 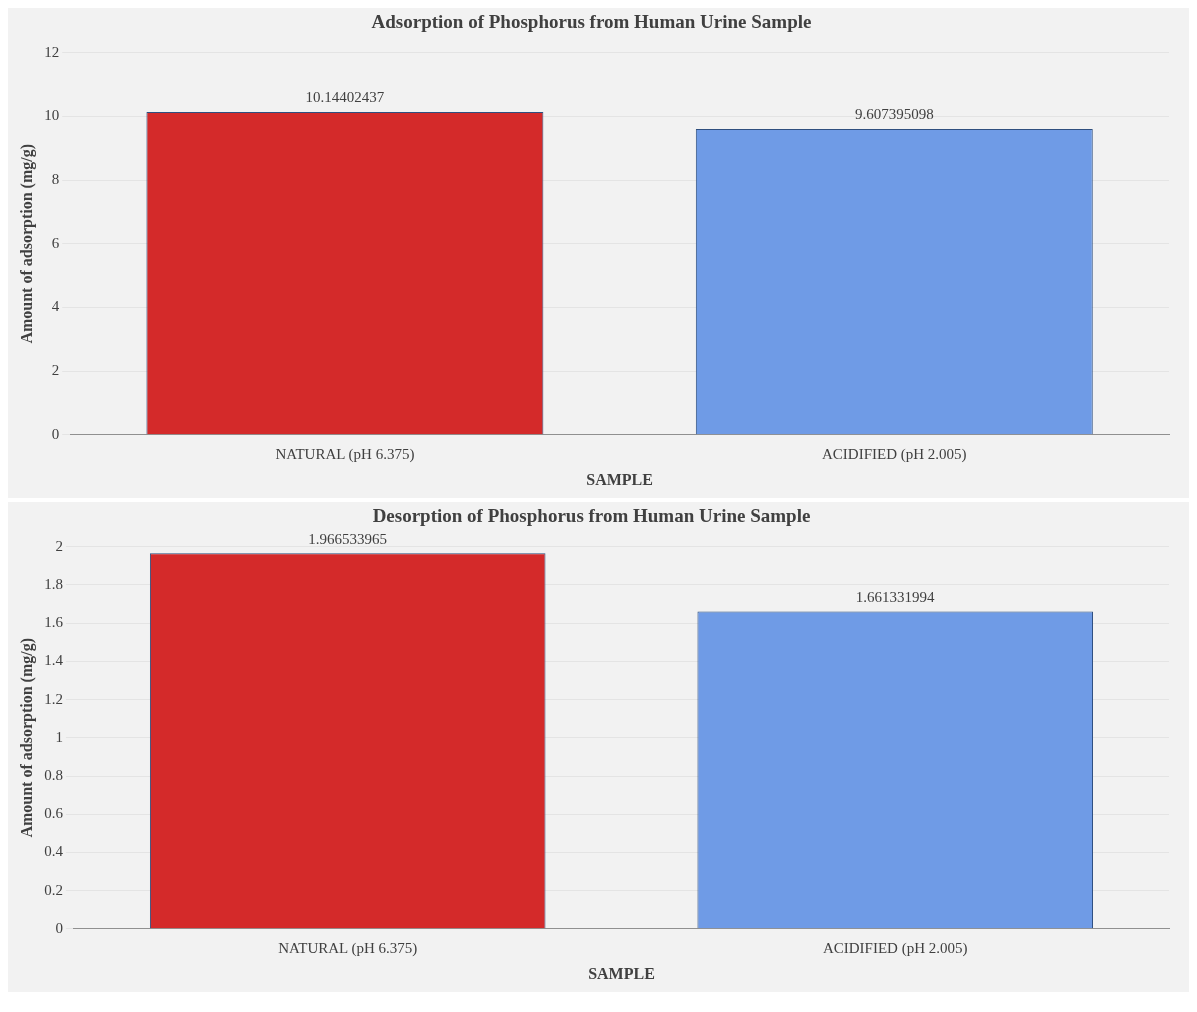 What do you see at coordinates (345, 97) in the screenshot?
I see `data-label: 10.14402437` at bounding box center [345, 97].